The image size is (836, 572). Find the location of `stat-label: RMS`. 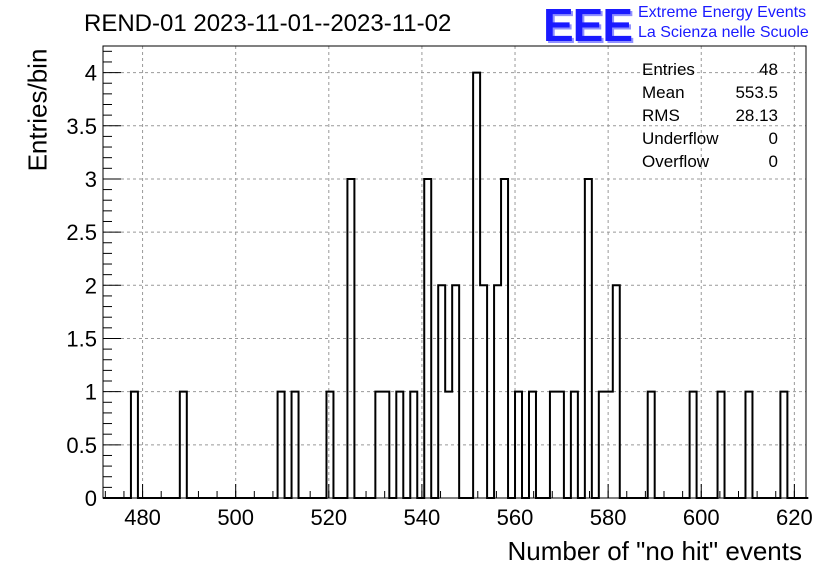

stat-label: RMS is located at coordinates (661, 115).